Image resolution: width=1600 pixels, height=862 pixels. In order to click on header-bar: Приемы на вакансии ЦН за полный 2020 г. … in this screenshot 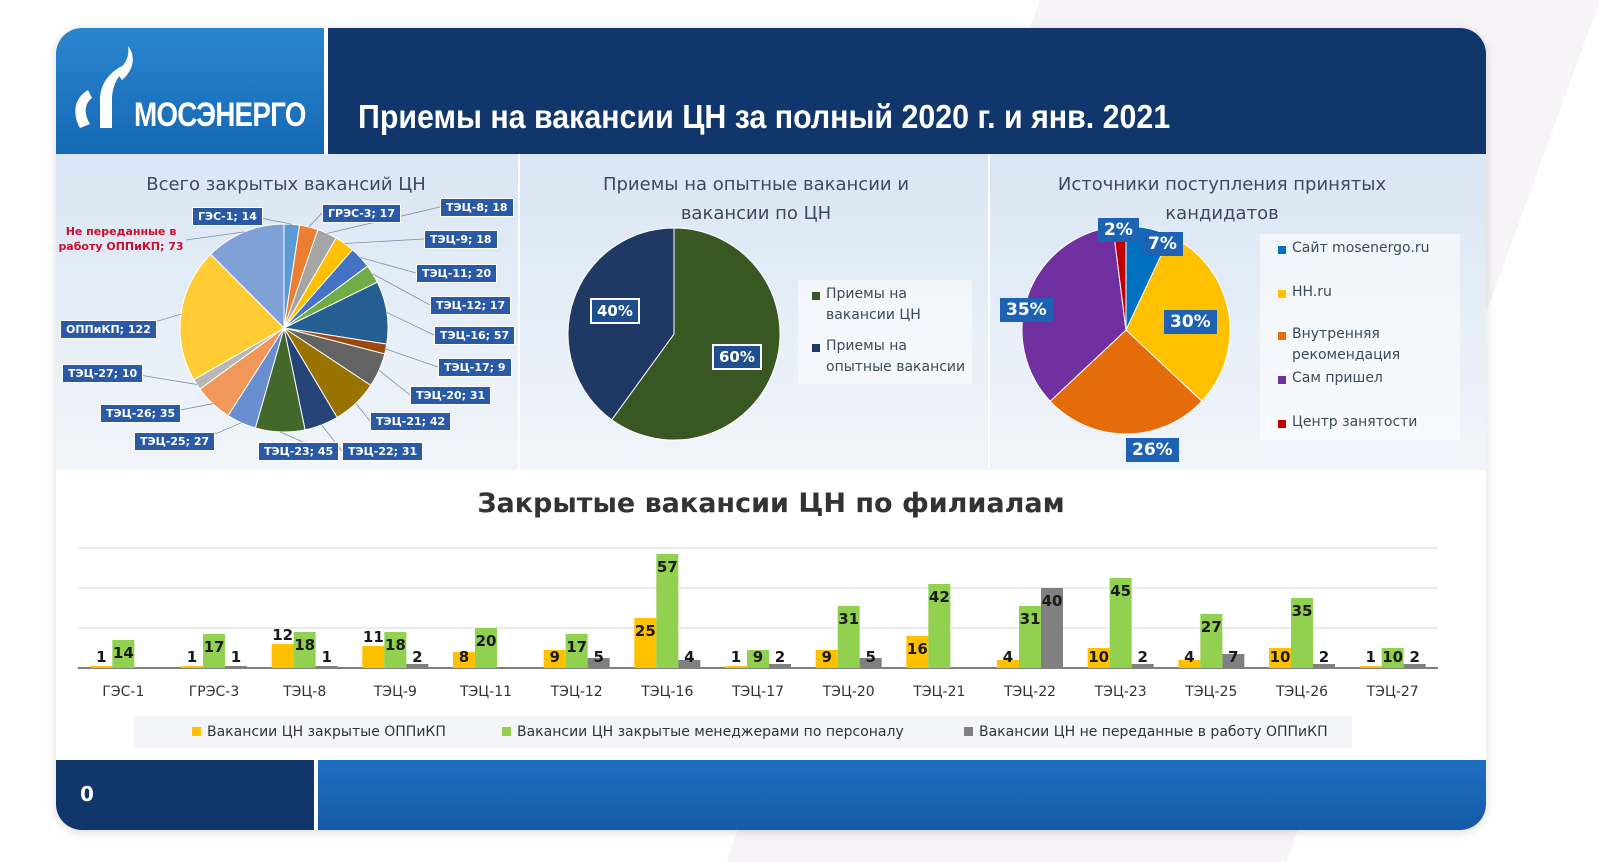, I will do `click(907, 91)`.